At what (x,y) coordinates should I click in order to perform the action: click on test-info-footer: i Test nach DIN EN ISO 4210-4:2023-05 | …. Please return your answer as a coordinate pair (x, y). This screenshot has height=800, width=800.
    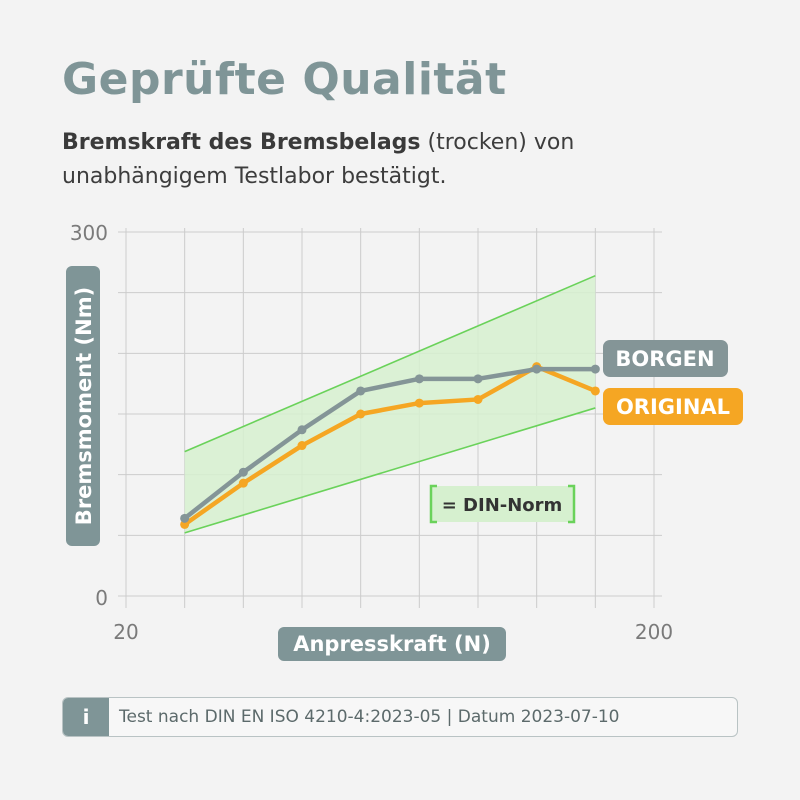
    Looking at the image, I should click on (400, 717).